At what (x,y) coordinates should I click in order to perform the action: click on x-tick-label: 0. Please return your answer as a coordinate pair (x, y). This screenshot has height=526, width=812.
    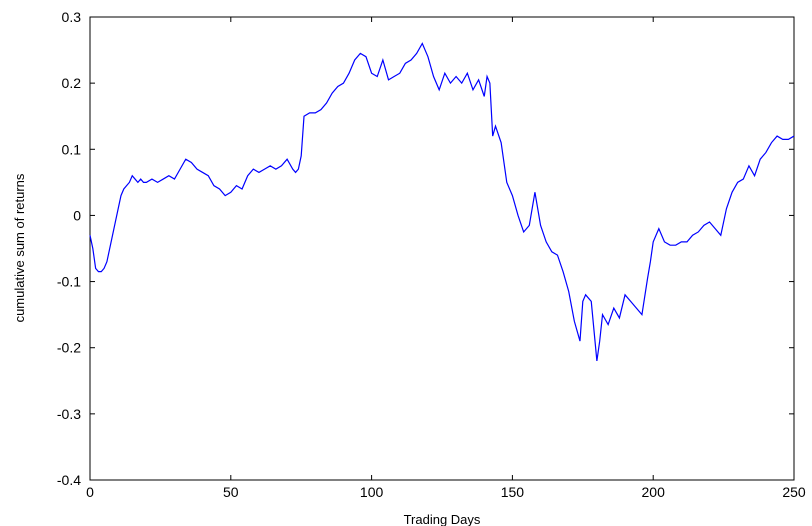
    Looking at the image, I should click on (90, 492).